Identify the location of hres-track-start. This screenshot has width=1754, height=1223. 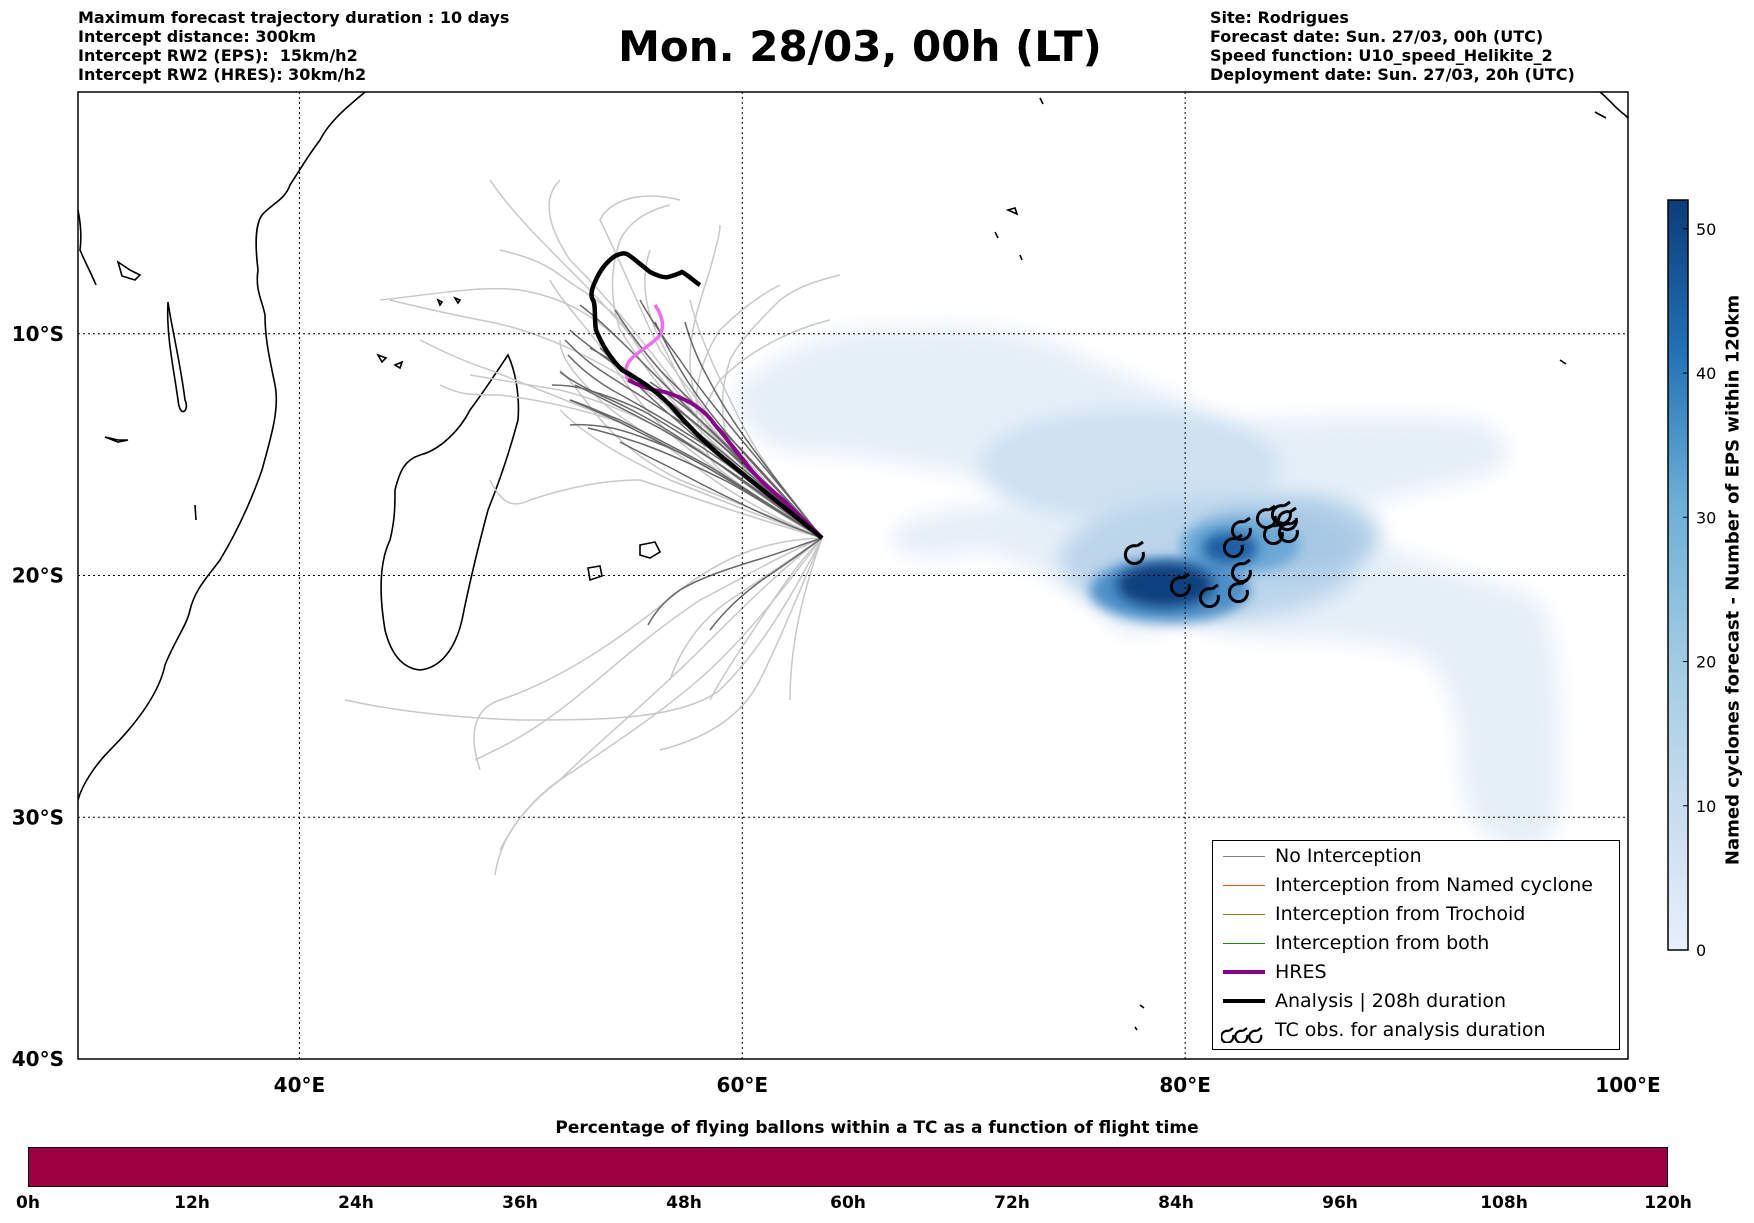
(644, 342).